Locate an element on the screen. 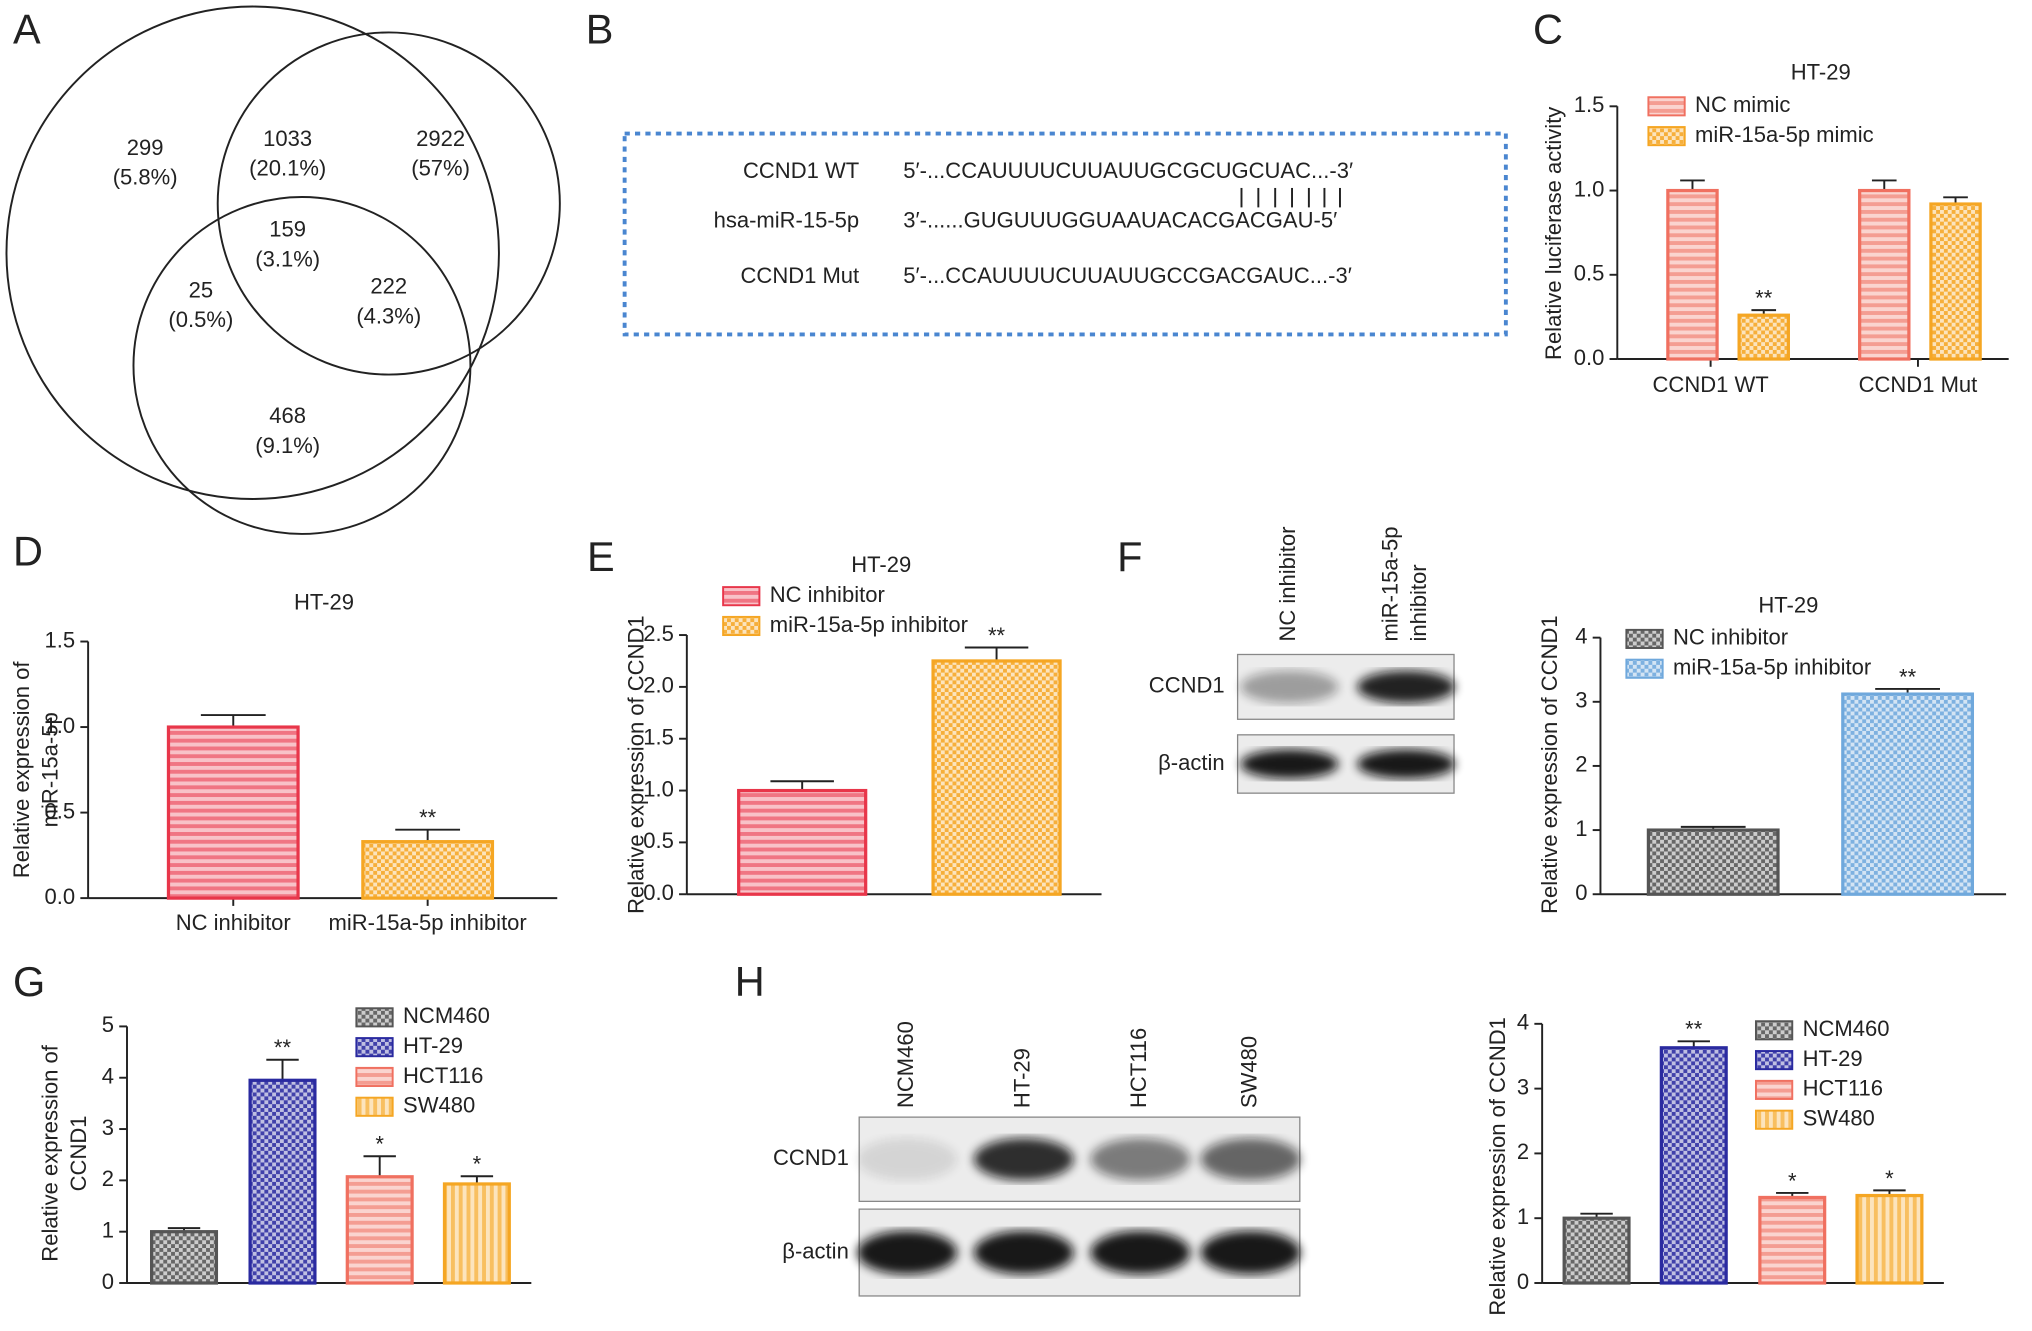  panel-letter: A is located at coordinates (27, 28).